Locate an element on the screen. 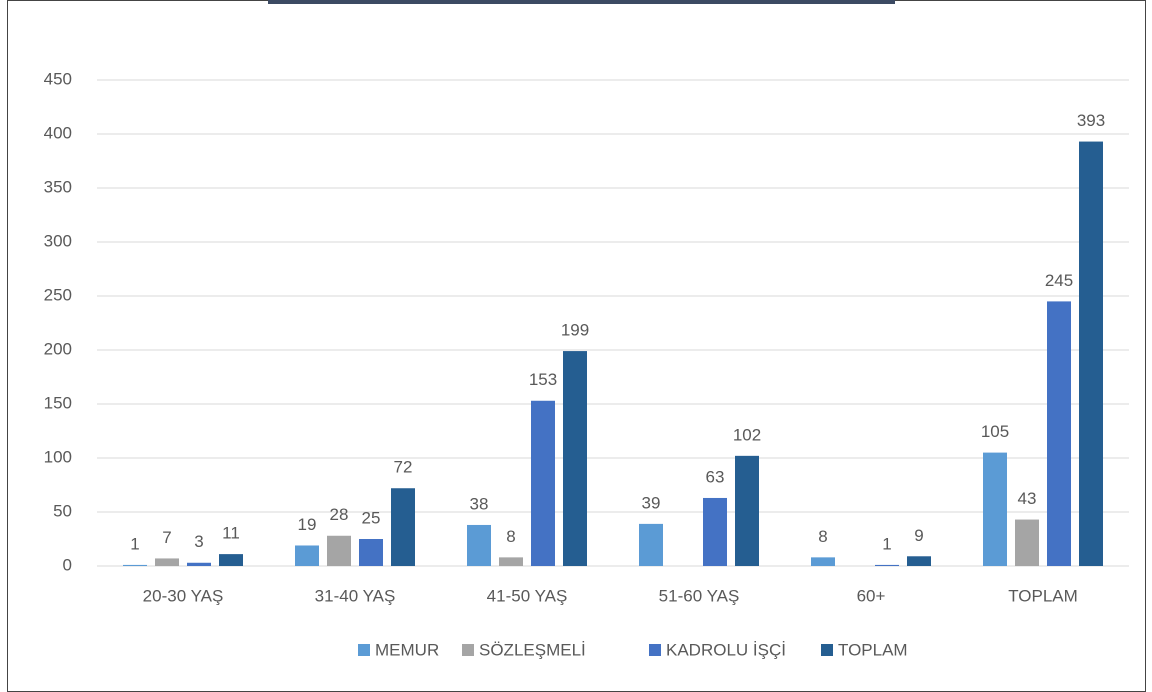 The width and height of the screenshot is (1152, 692). data-label: 25 is located at coordinates (371, 517).